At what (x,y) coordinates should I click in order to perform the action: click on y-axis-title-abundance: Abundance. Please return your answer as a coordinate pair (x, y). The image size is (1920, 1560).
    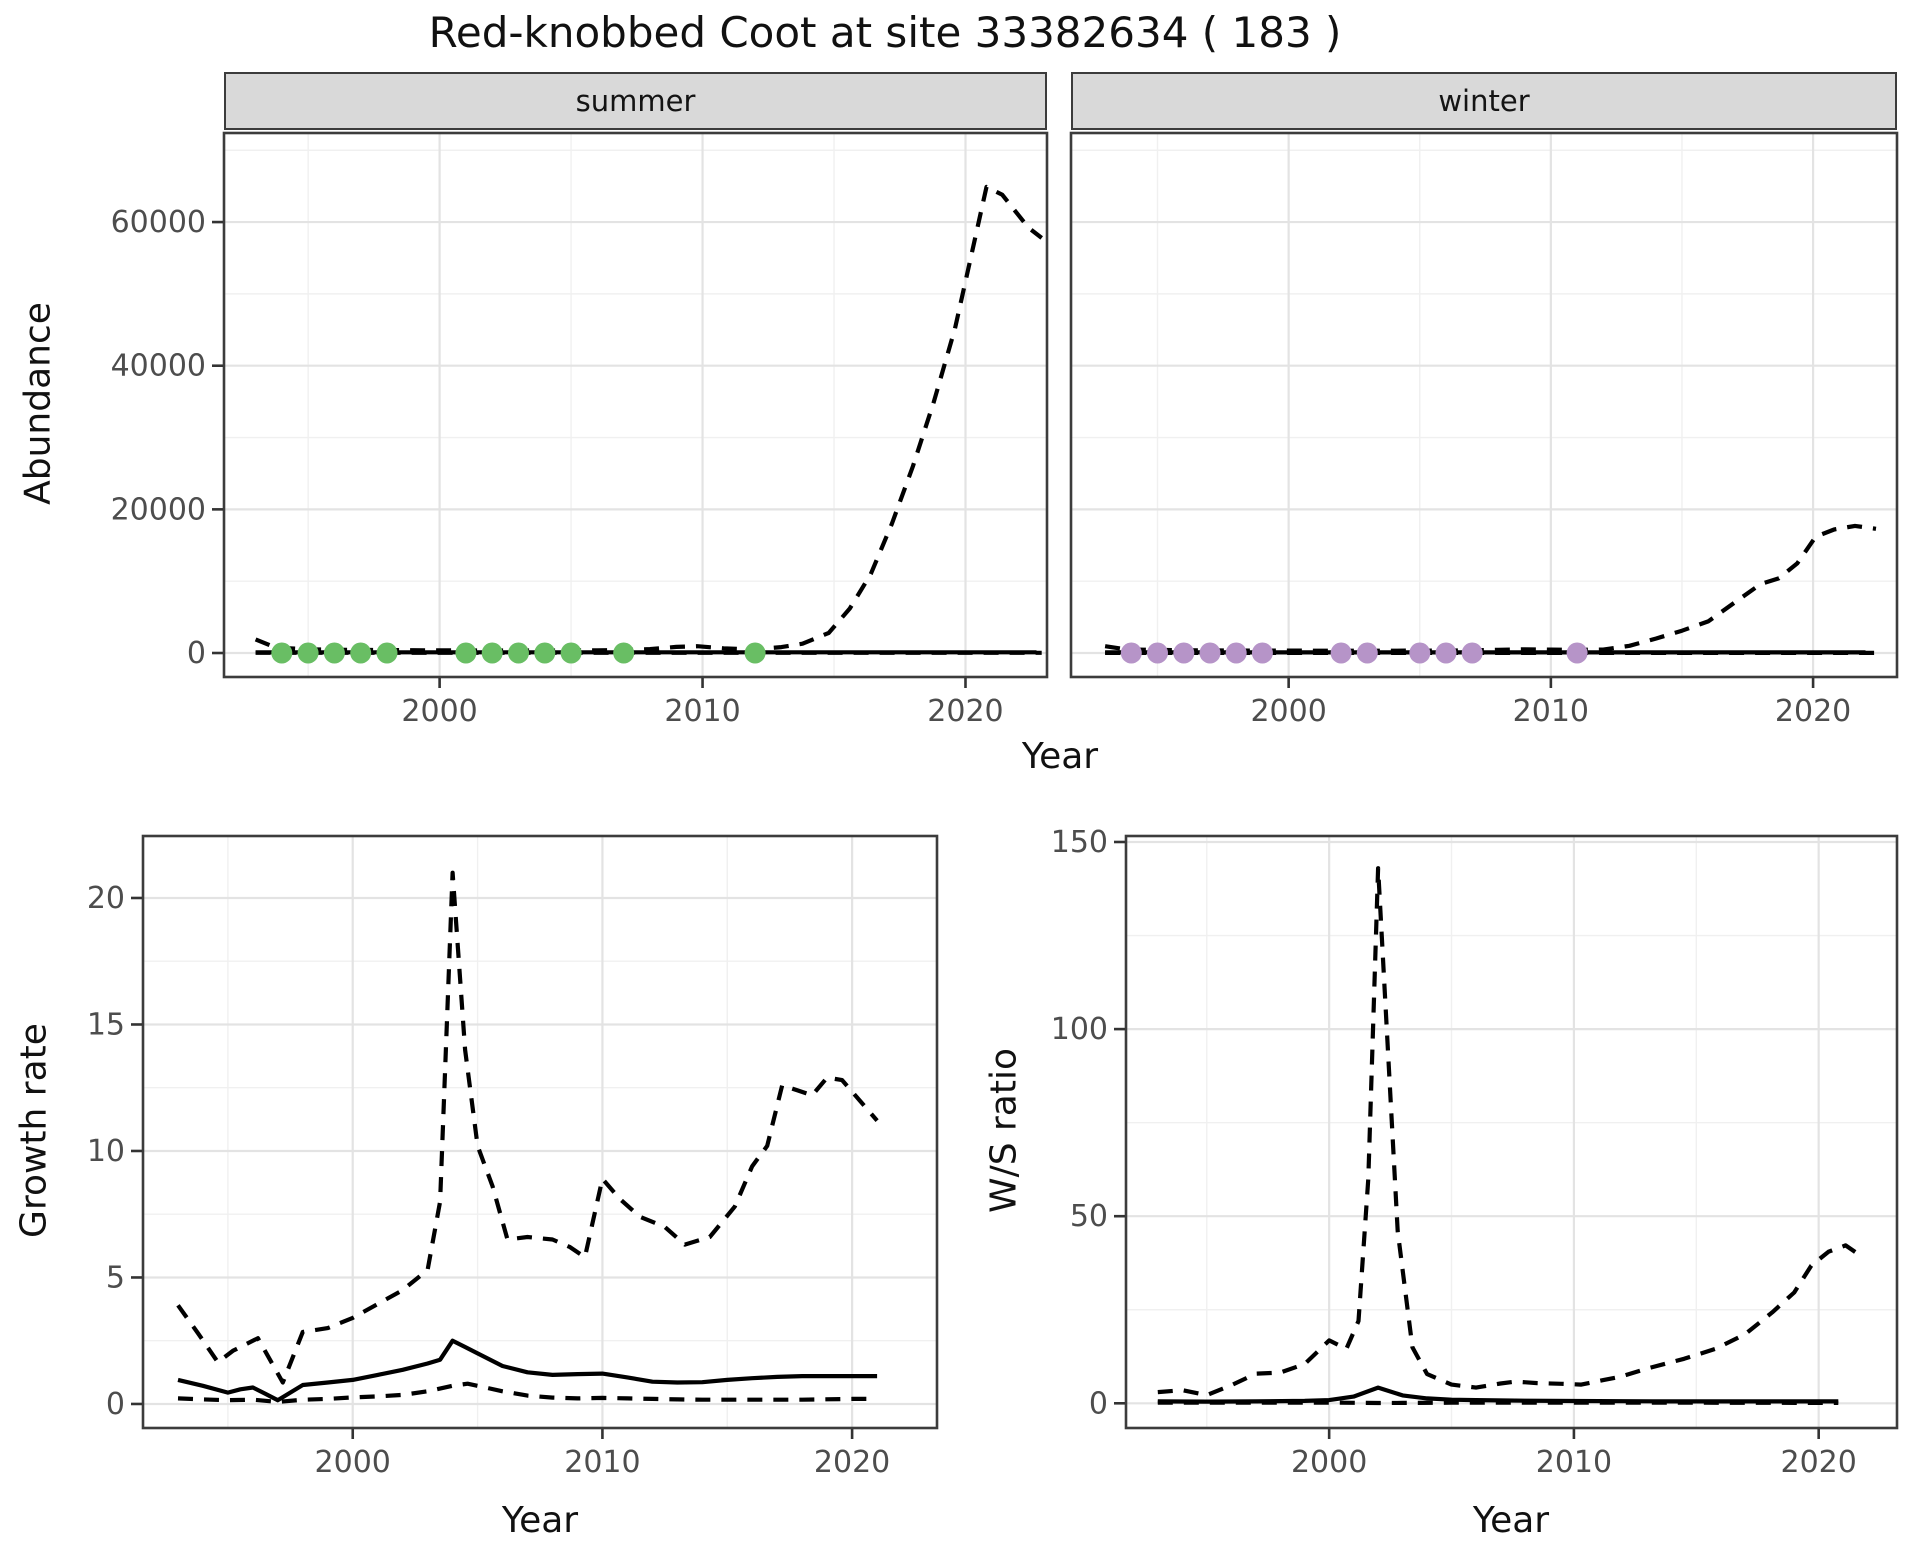
    Looking at the image, I should click on (38, 403).